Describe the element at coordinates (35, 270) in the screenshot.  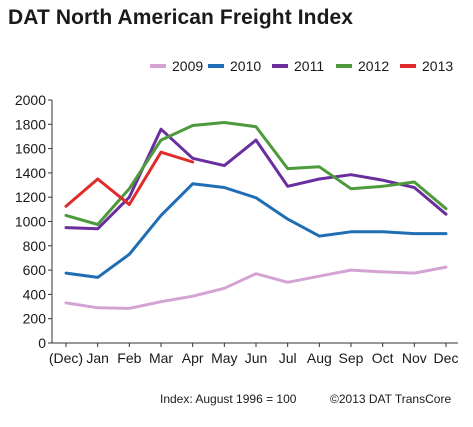
I see `y-tick-label: 600` at that location.